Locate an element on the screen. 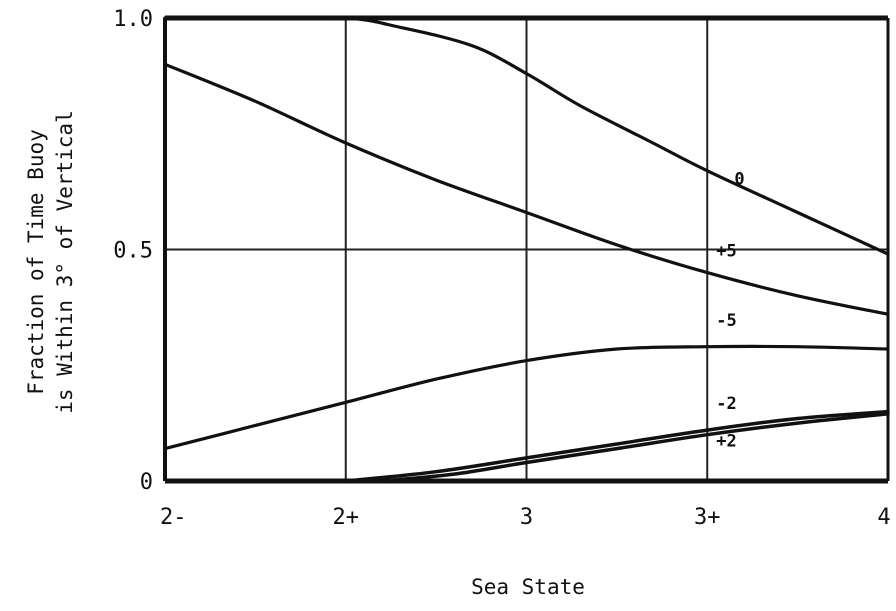  y-tick-label-1: 0 is located at coordinates (146, 482).